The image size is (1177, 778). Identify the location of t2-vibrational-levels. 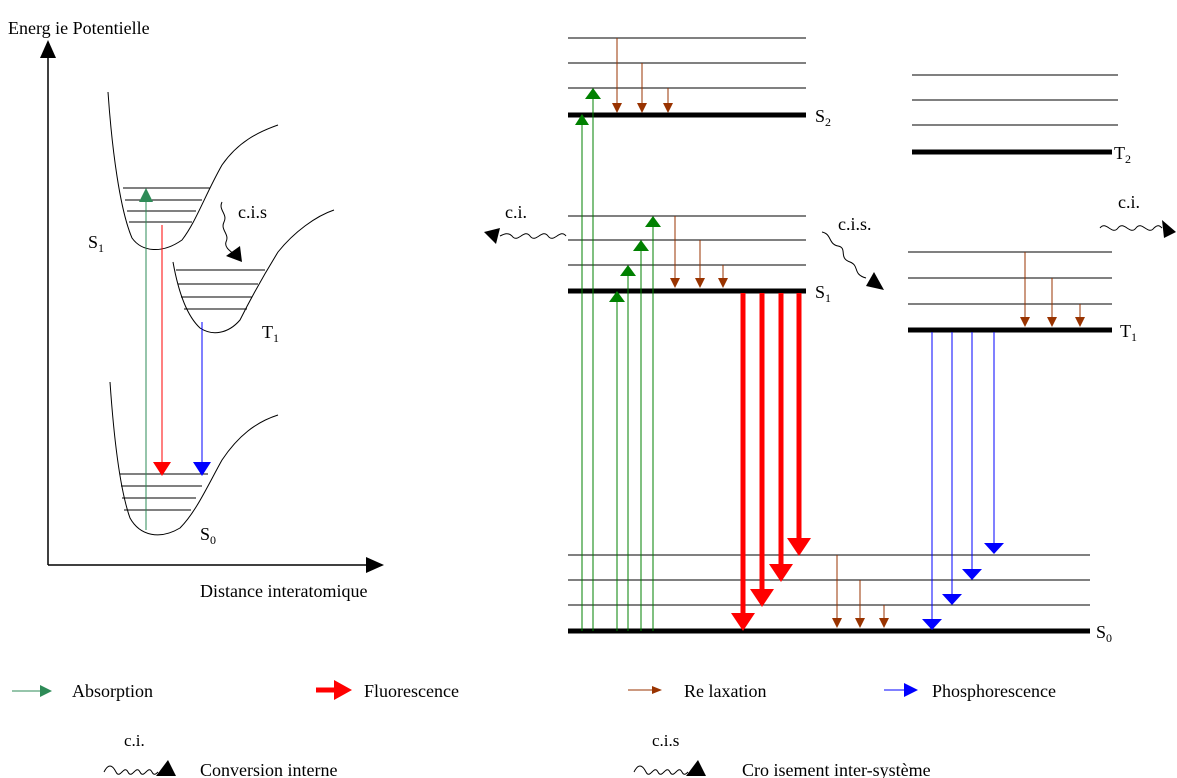
(1015, 100).